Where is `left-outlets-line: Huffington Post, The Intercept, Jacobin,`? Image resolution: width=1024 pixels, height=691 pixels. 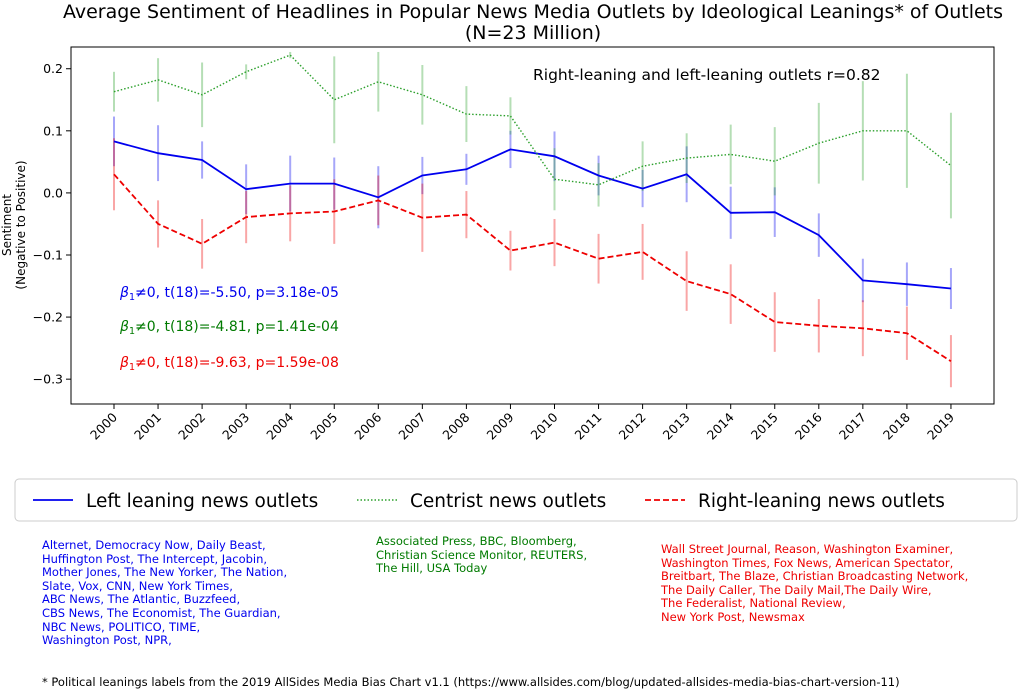 left-outlets-line: Huffington Post, The Intercept, Jacobin, is located at coordinates (155, 558).